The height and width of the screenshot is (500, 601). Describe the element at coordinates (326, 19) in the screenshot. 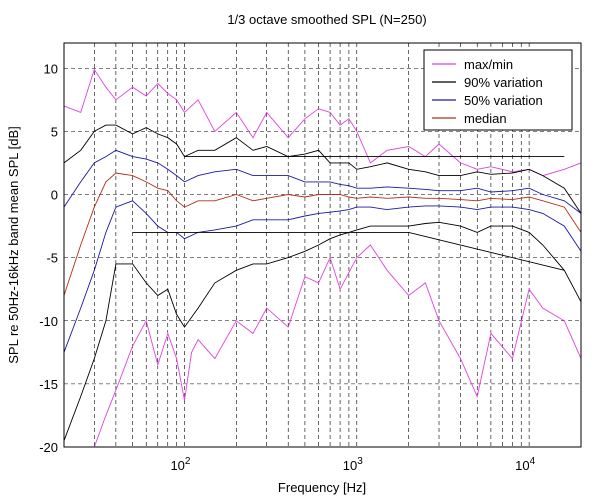

I see `chart-title: 1/3 octave smoothed SPL (N=250)` at that location.